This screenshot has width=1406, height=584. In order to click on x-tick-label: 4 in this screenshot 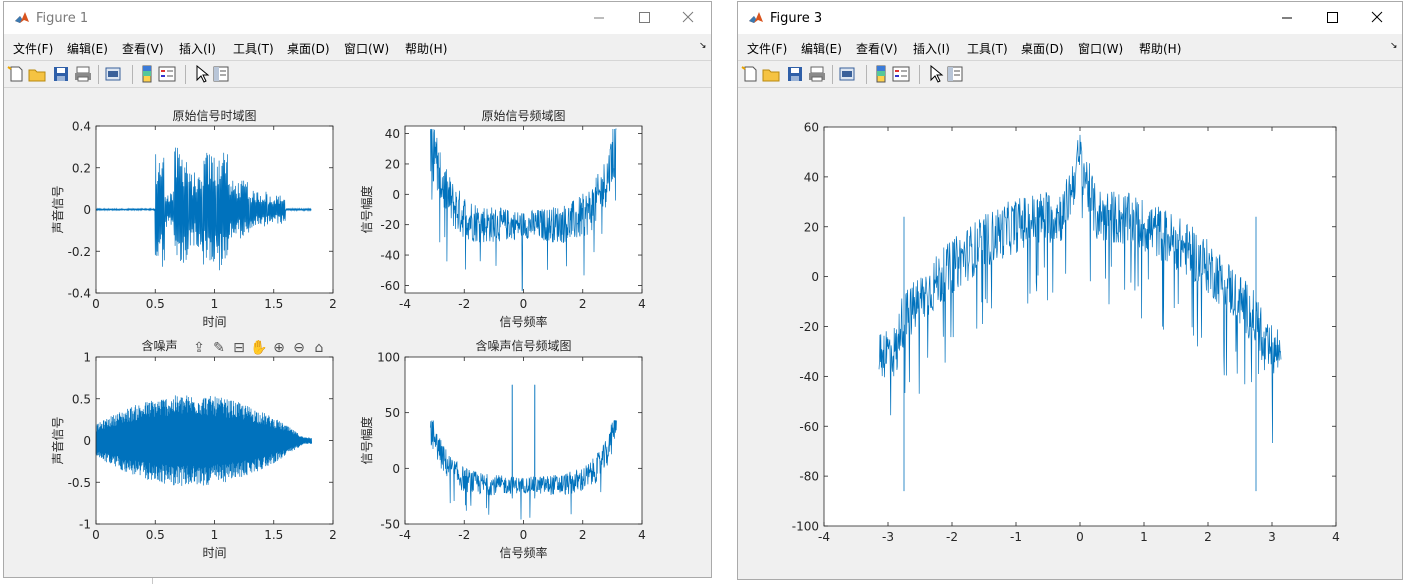, I will do `click(1336, 537)`.